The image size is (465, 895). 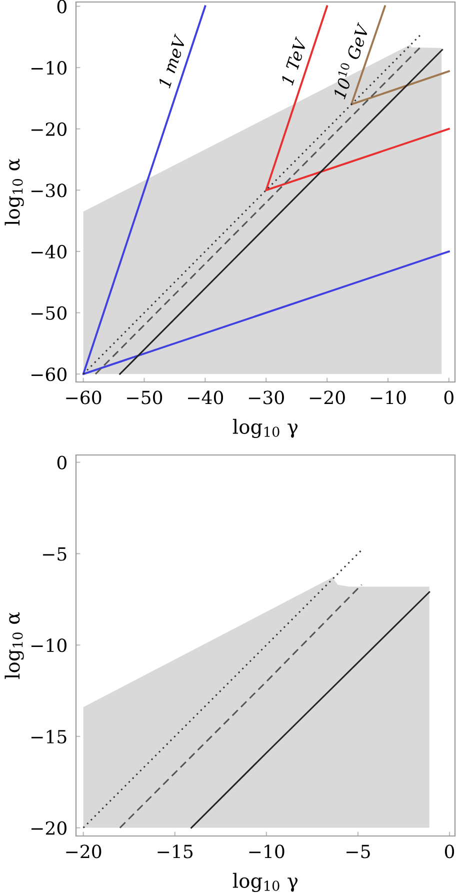 I want to click on x-tick-label: −40, so click(x=206, y=397).